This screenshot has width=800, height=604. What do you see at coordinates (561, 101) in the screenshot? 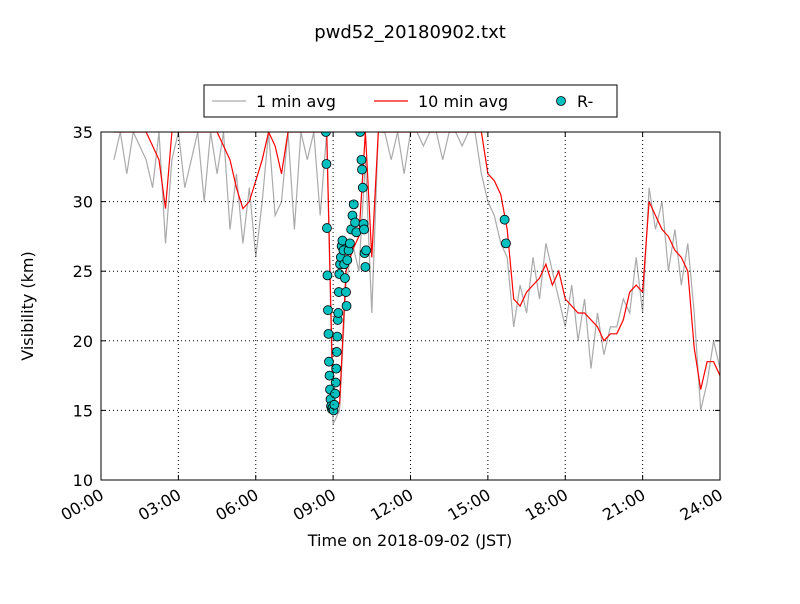
I see `legend-marker` at bounding box center [561, 101].